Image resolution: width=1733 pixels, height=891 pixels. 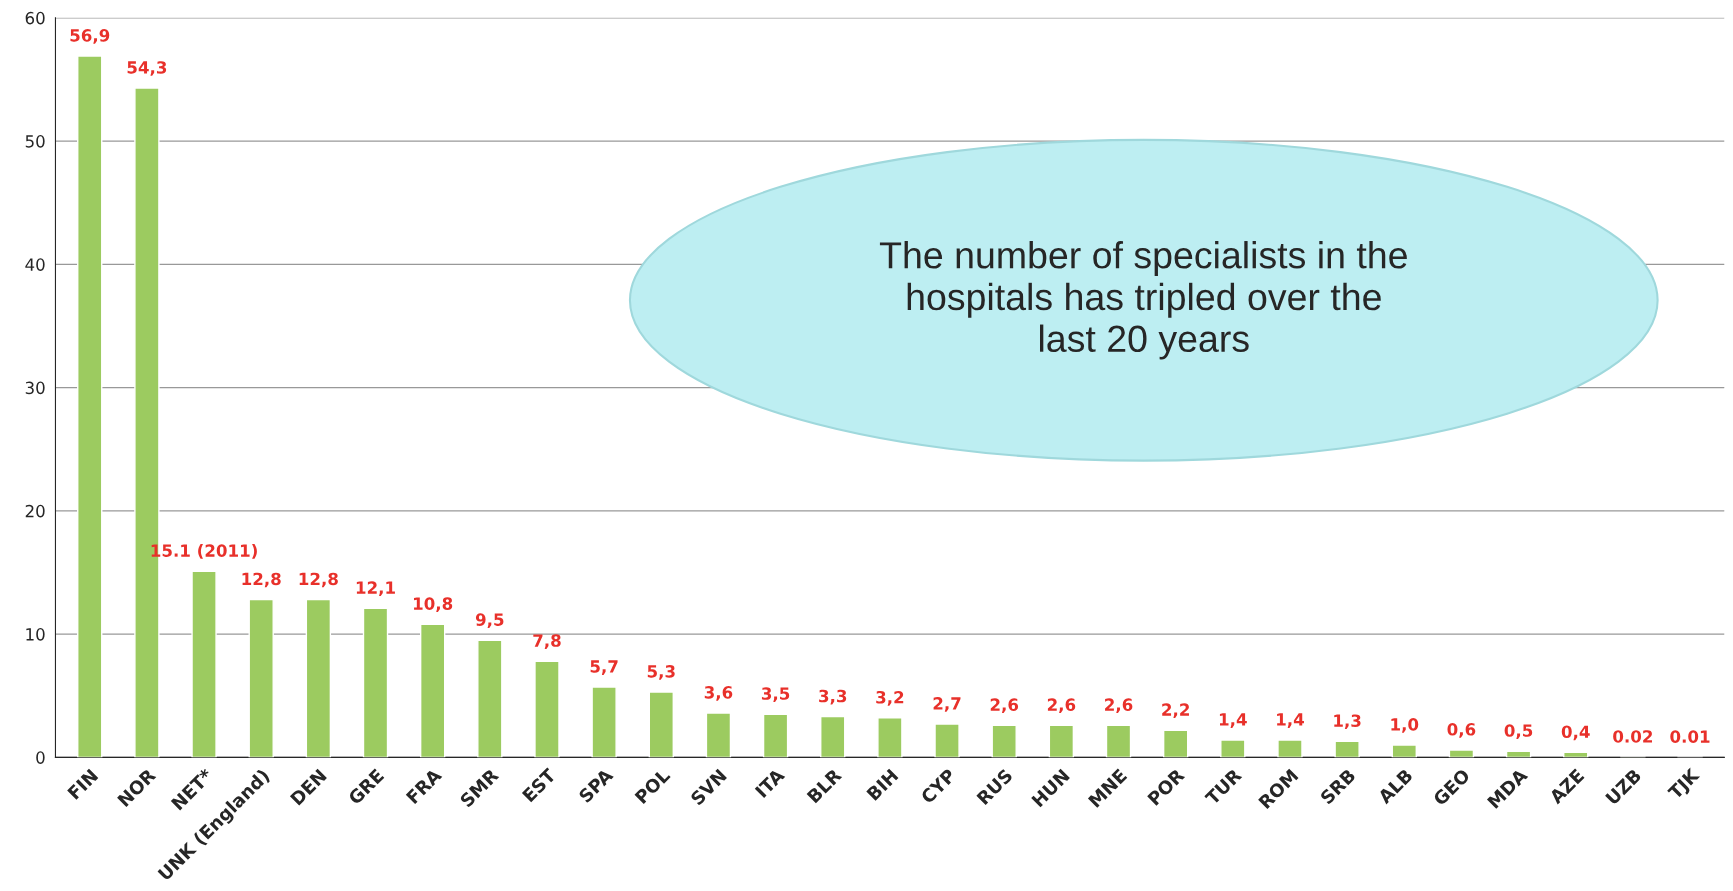 I want to click on data-label: 54,3, so click(x=147, y=68).